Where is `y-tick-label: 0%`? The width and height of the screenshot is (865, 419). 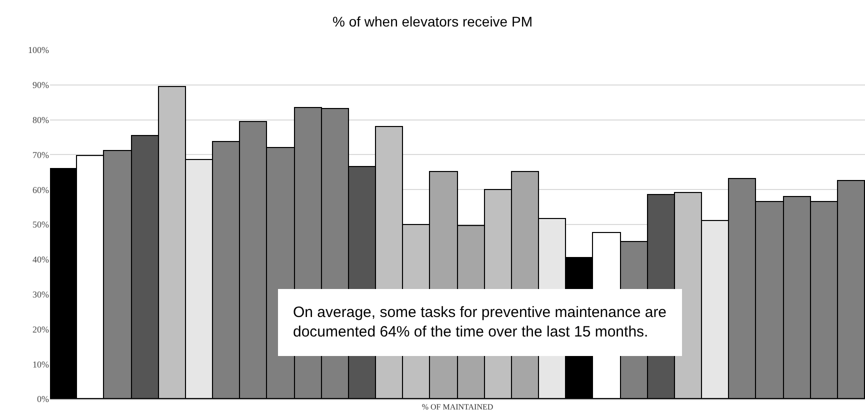
y-tick-label: 0% is located at coordinates (43, 399).